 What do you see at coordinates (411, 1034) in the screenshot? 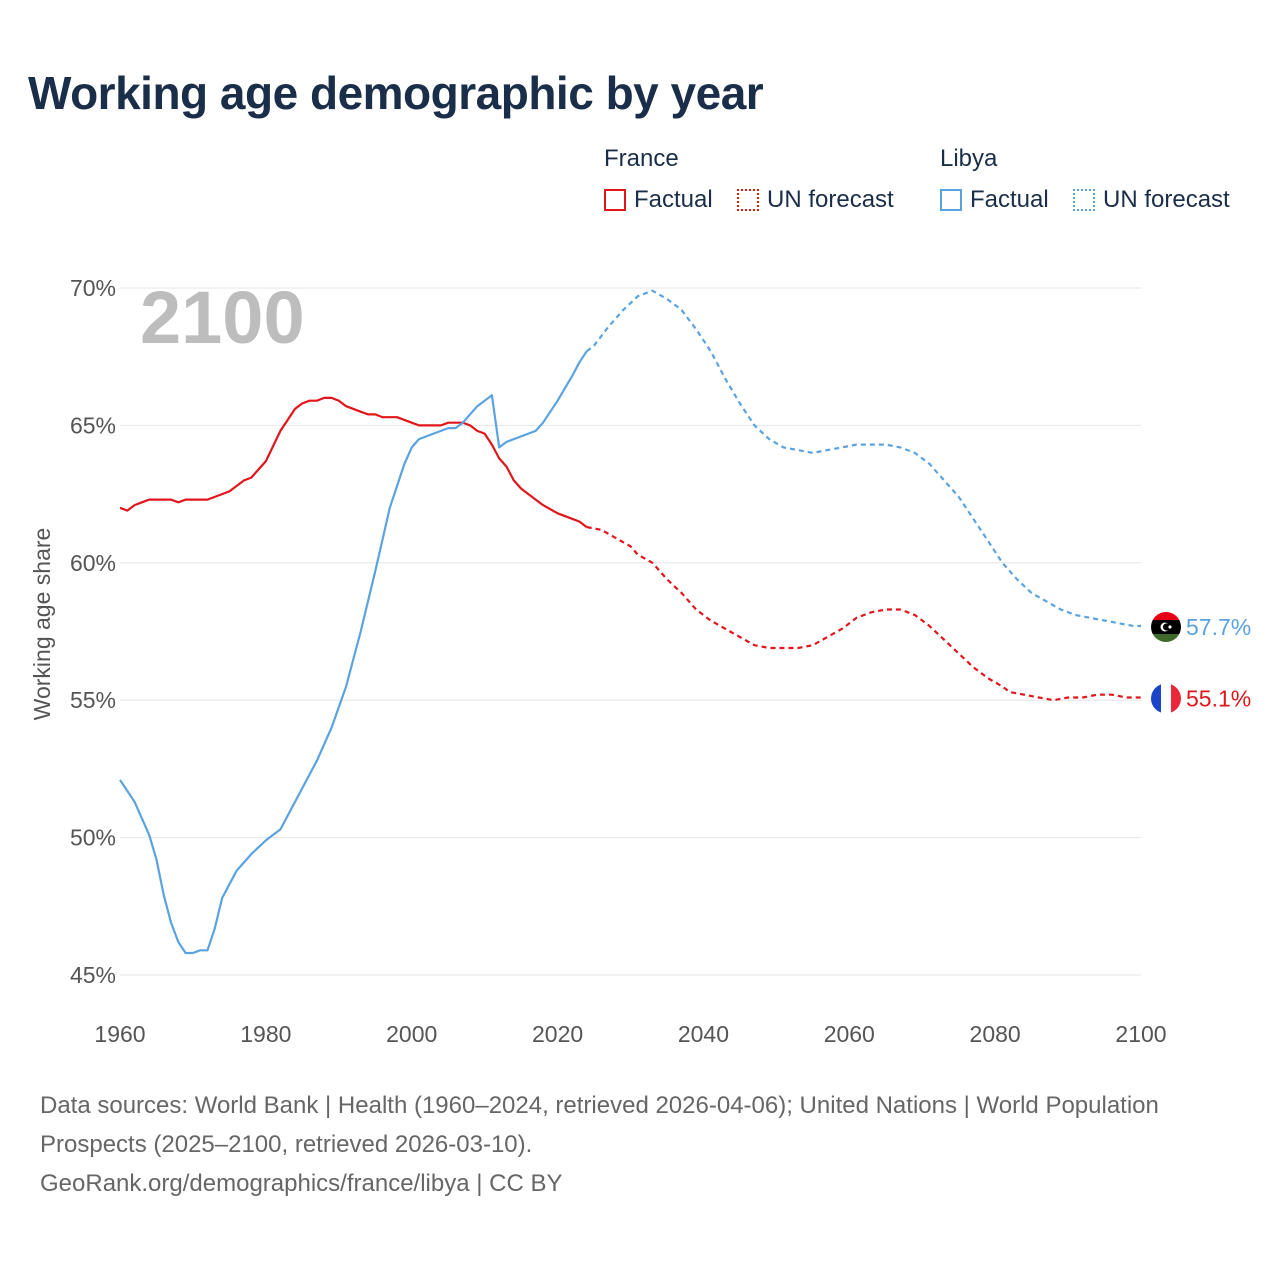
I see `x-tick-label: 2000` at bounding box center [411, 1034].